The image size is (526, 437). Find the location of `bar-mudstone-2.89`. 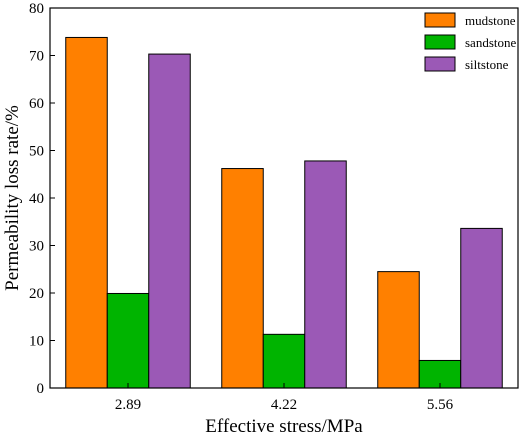

bar-mudstone-2.89 is located at coordinates (86, 212).